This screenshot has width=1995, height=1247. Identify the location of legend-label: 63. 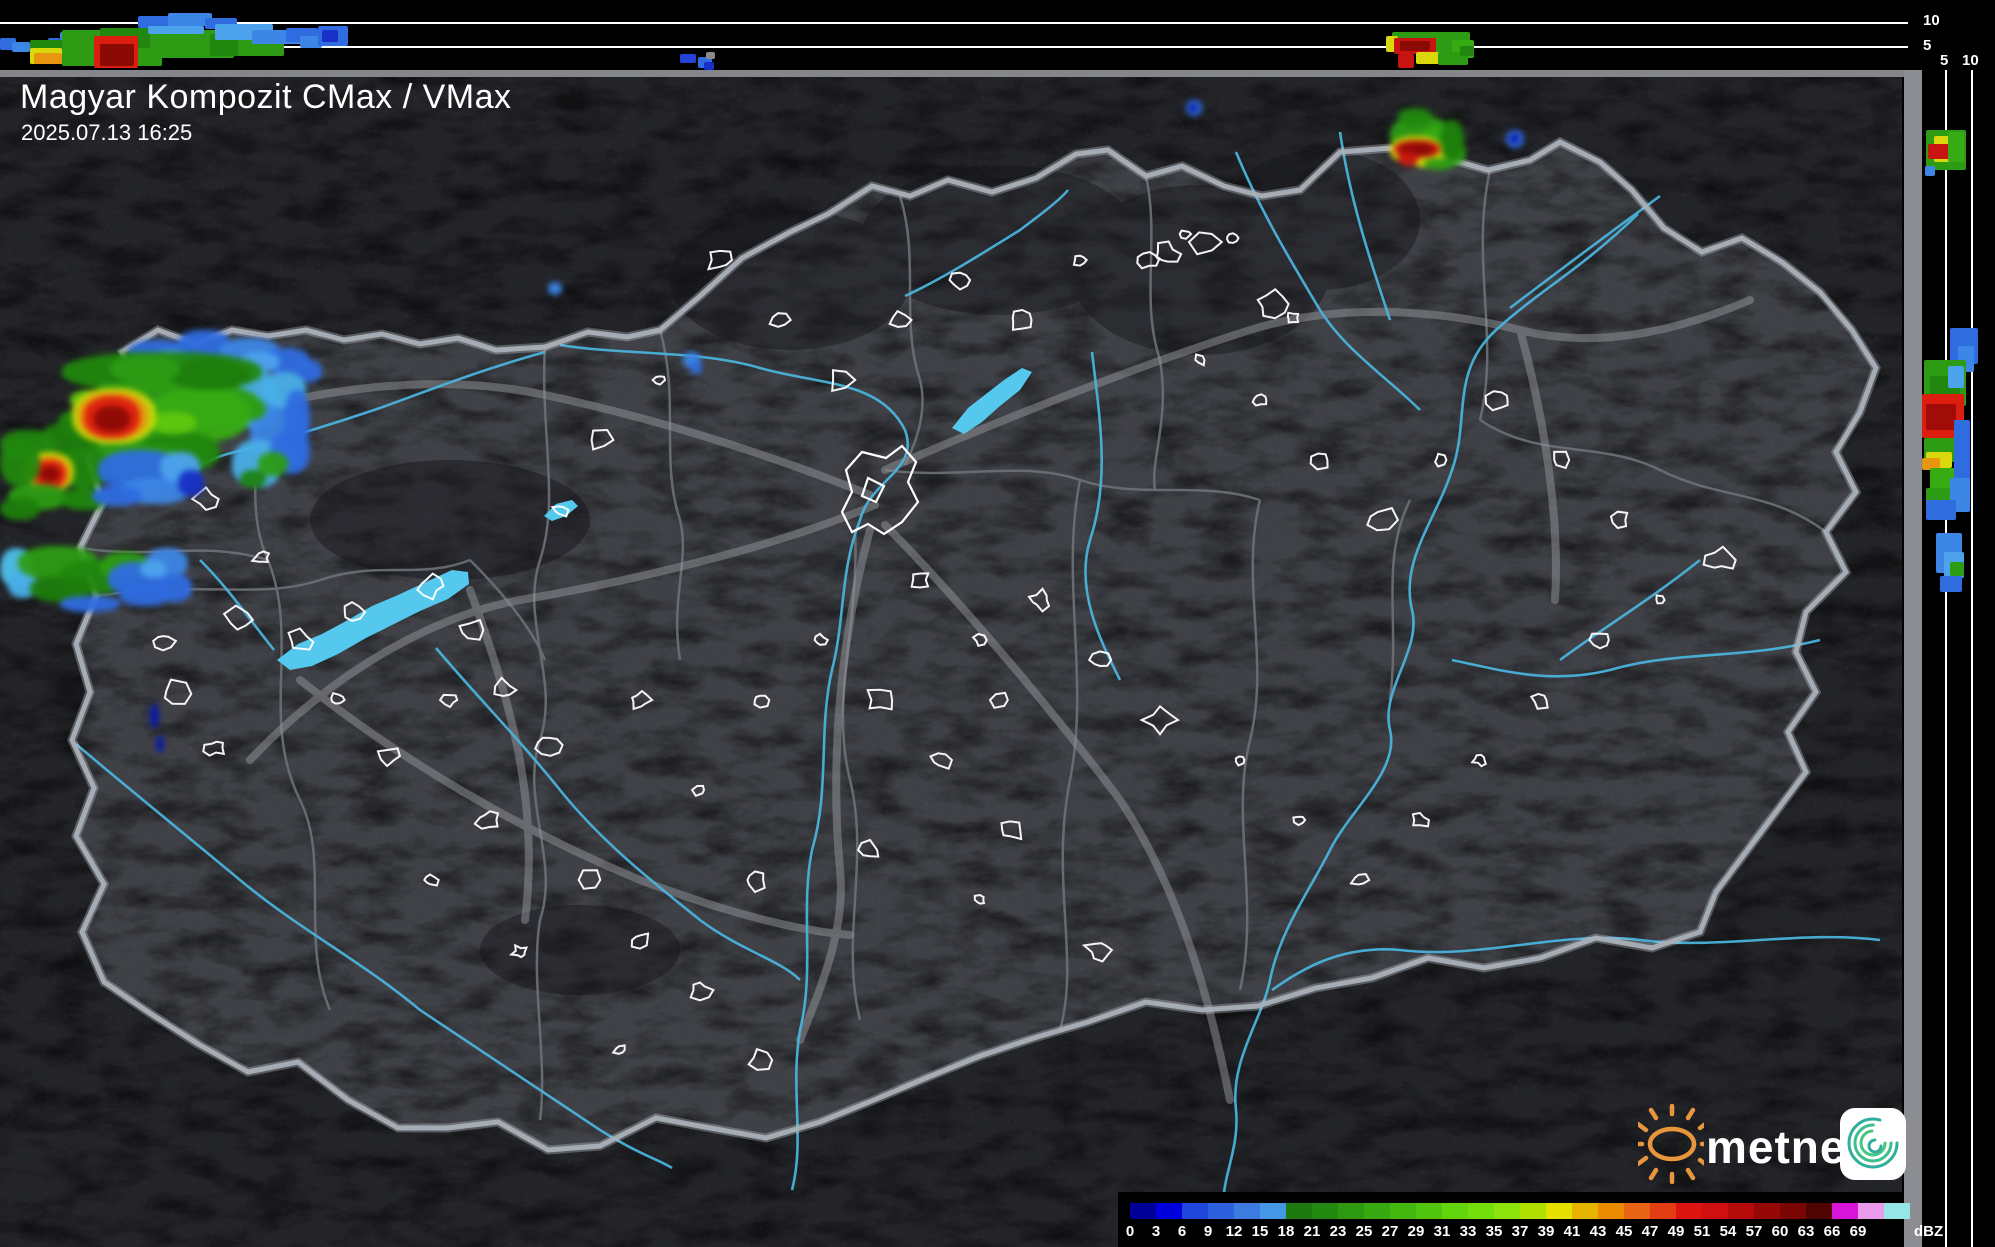
(1806, 1231).